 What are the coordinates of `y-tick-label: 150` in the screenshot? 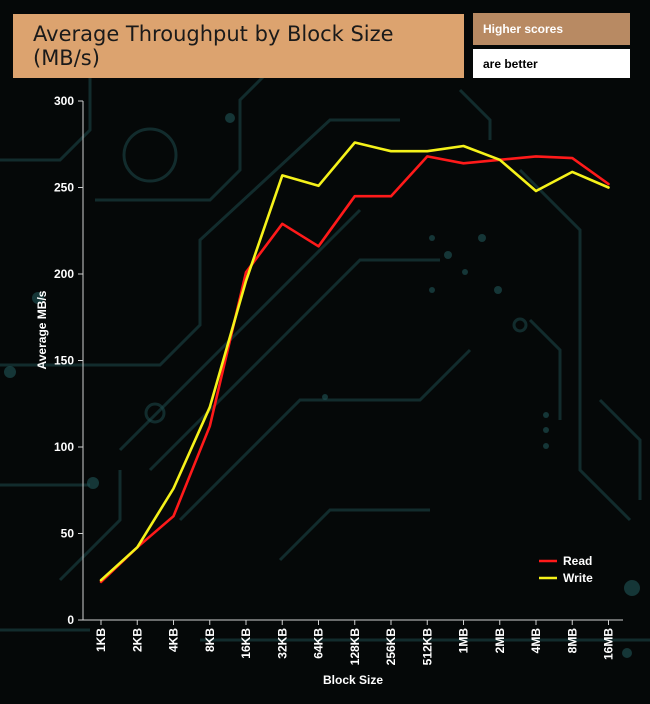 It's located at (64, 361).